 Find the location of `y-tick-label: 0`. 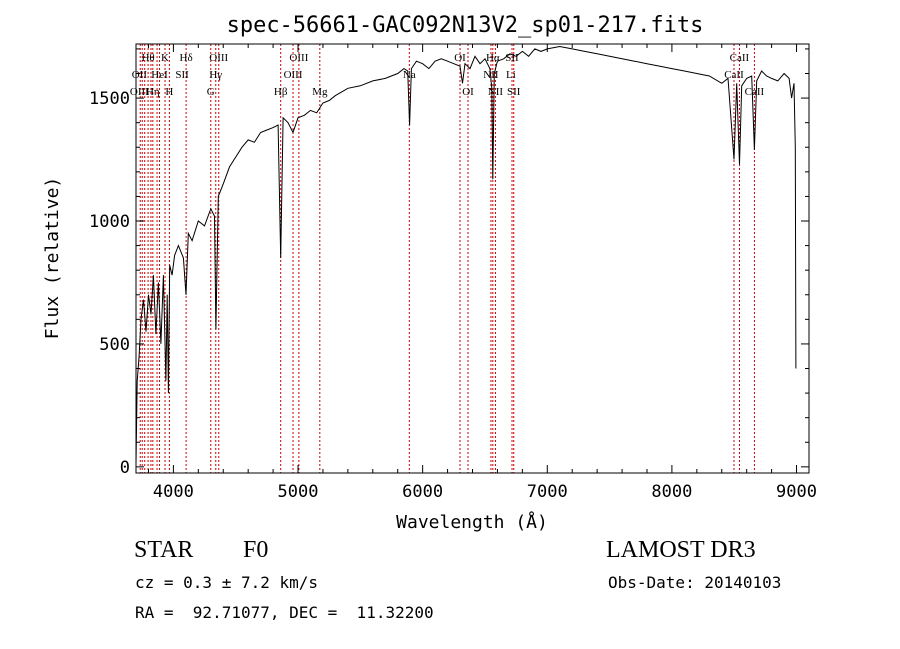

y-tick-label: 0 is located at coordinates (125, 468).